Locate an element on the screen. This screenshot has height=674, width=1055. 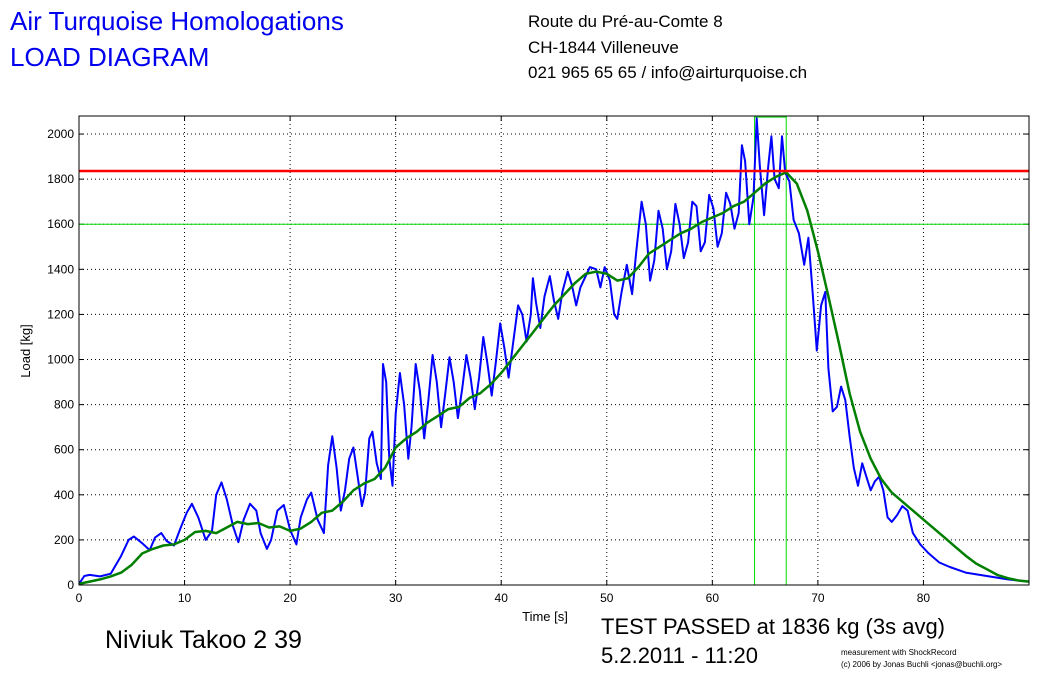
y-tick-label: 0 is located at coordinates (70, 585).